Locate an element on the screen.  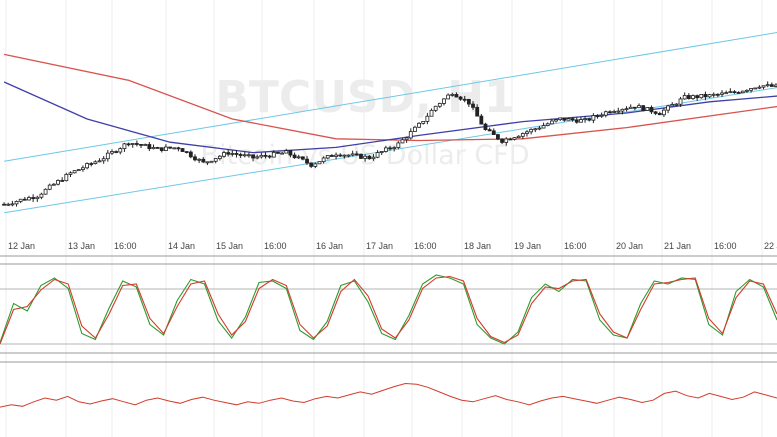
chart-title: BTCUSD, H1 is located at coordinates (364, 97).